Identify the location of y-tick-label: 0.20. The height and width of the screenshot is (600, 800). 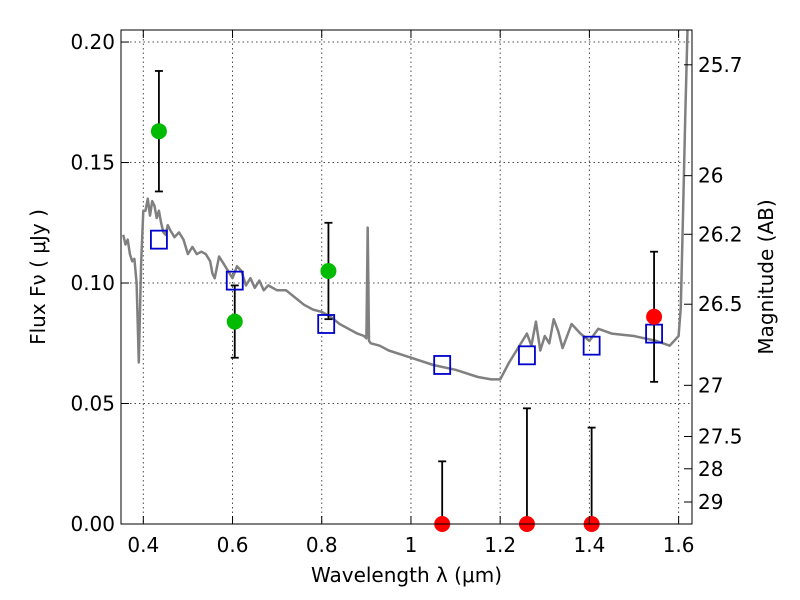
(92, 42).